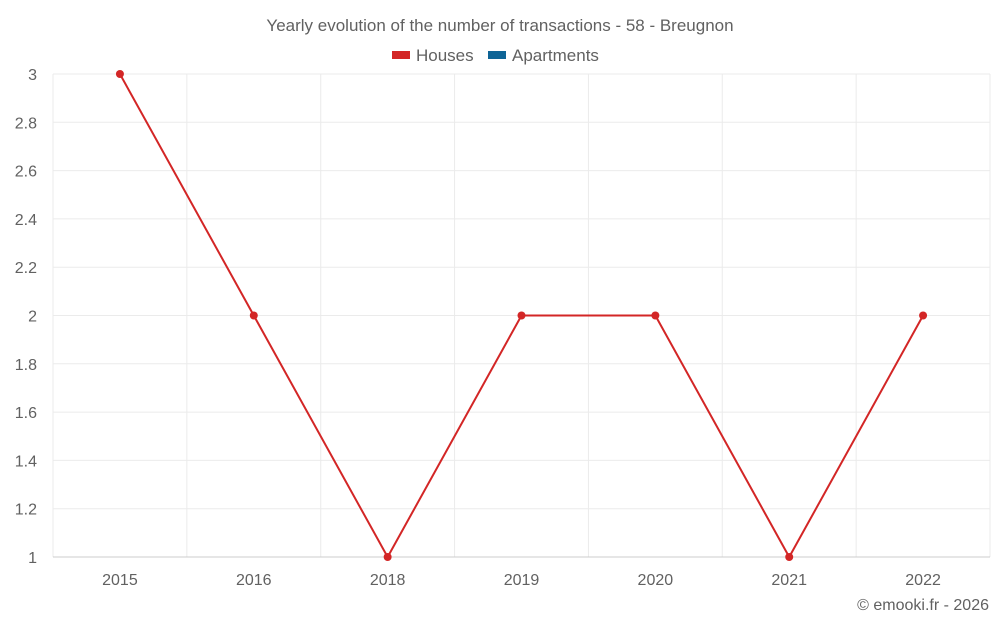 The image size is (1000, 625). I want to click on y-tick-label: 2.6, so click(26, 172).